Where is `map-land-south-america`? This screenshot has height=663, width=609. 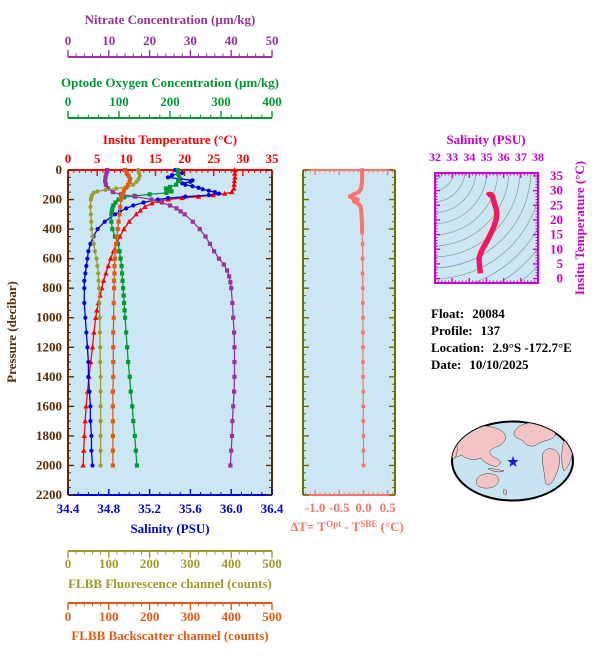
map-land-south-america is located at coordinates (551, 466).